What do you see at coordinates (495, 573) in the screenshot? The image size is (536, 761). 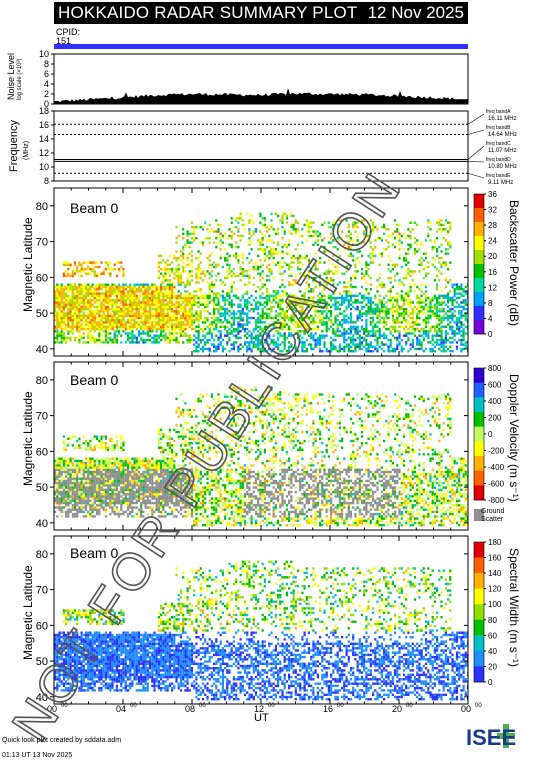 I see `colorbar-tick-label: 140` at bounding box center [495, 573].